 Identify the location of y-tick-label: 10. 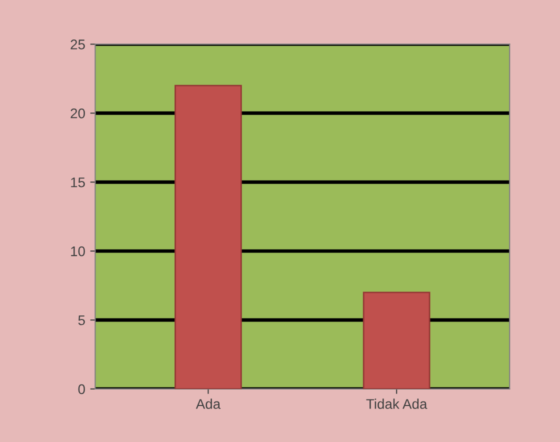
(78, 251).